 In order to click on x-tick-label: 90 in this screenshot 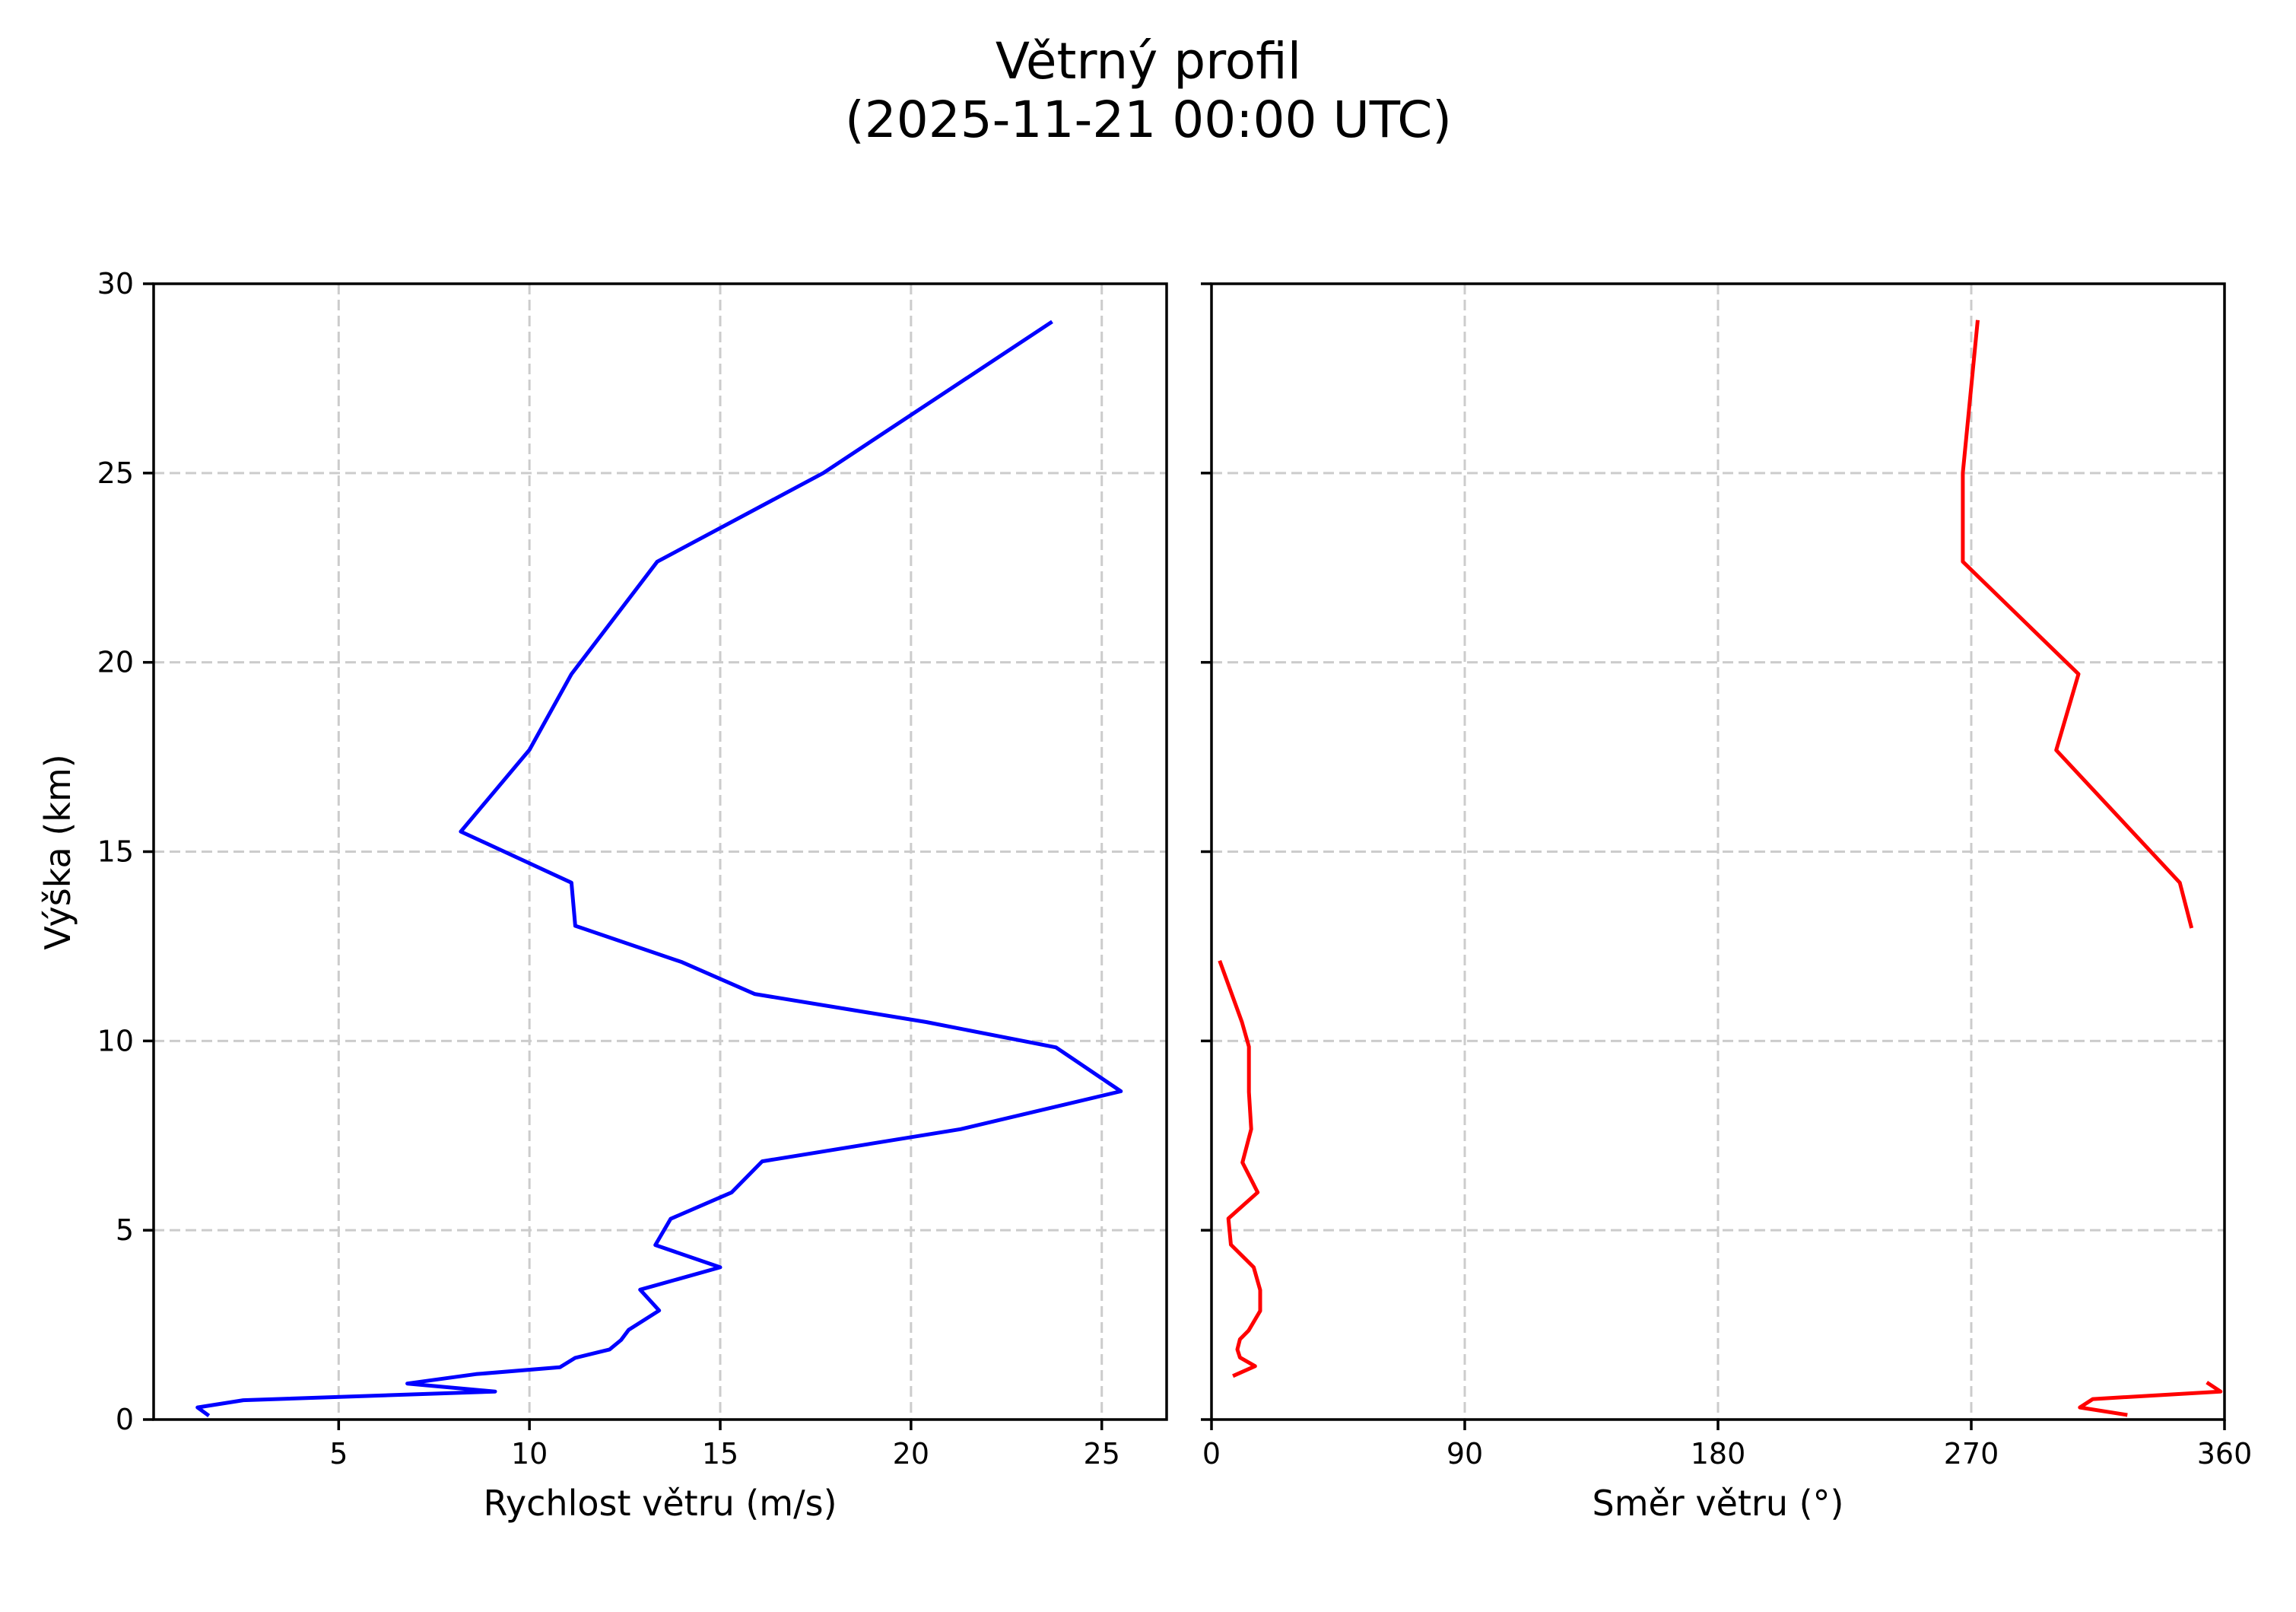, I will do `click(1465, 1454)`.